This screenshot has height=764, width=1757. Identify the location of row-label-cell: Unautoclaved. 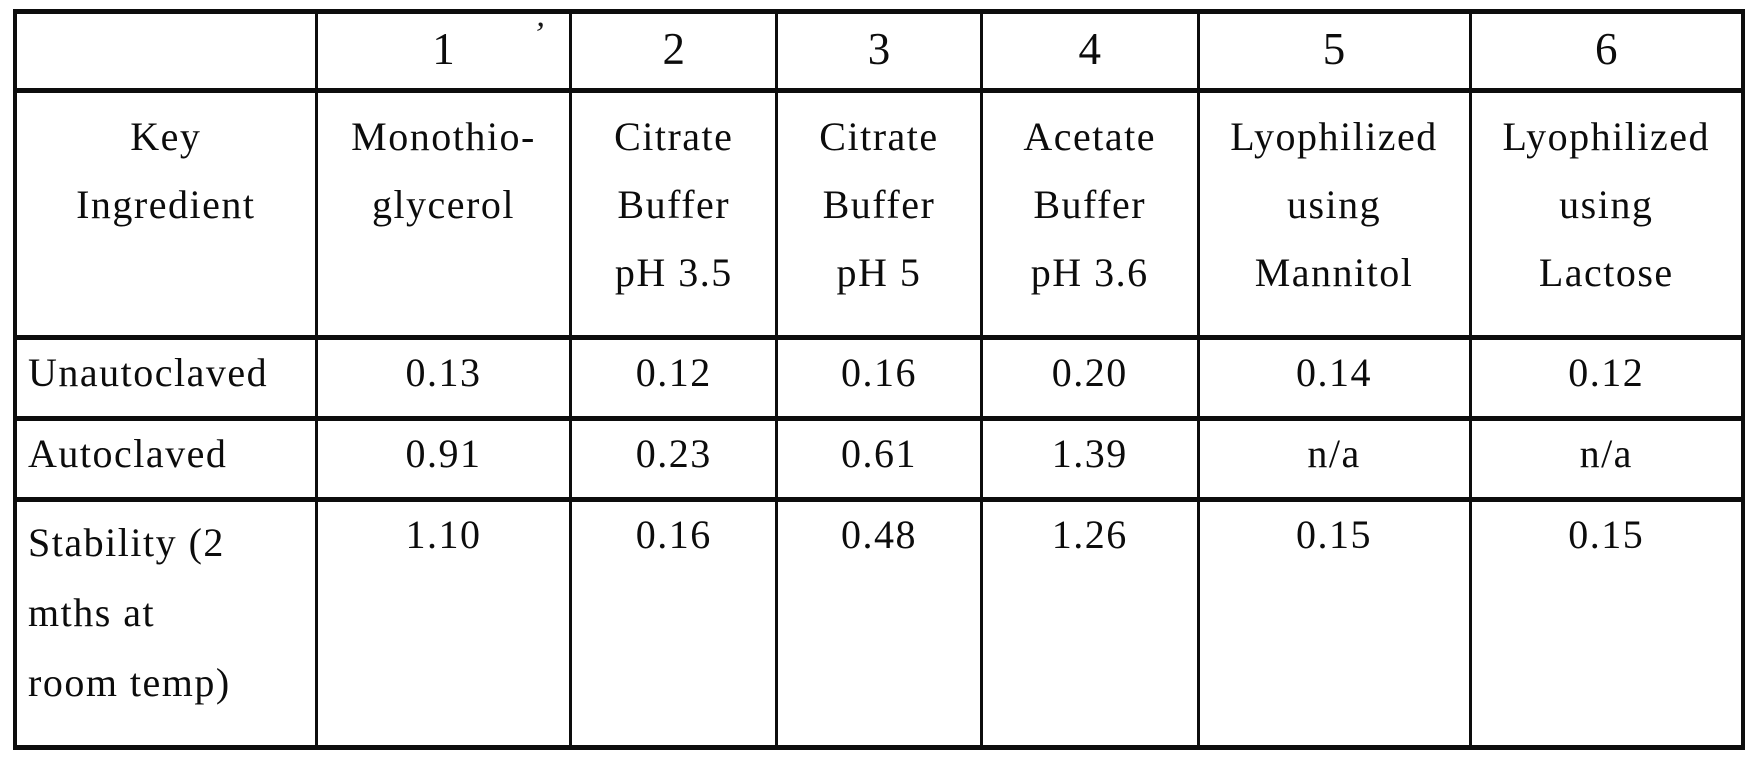
(165, 378).